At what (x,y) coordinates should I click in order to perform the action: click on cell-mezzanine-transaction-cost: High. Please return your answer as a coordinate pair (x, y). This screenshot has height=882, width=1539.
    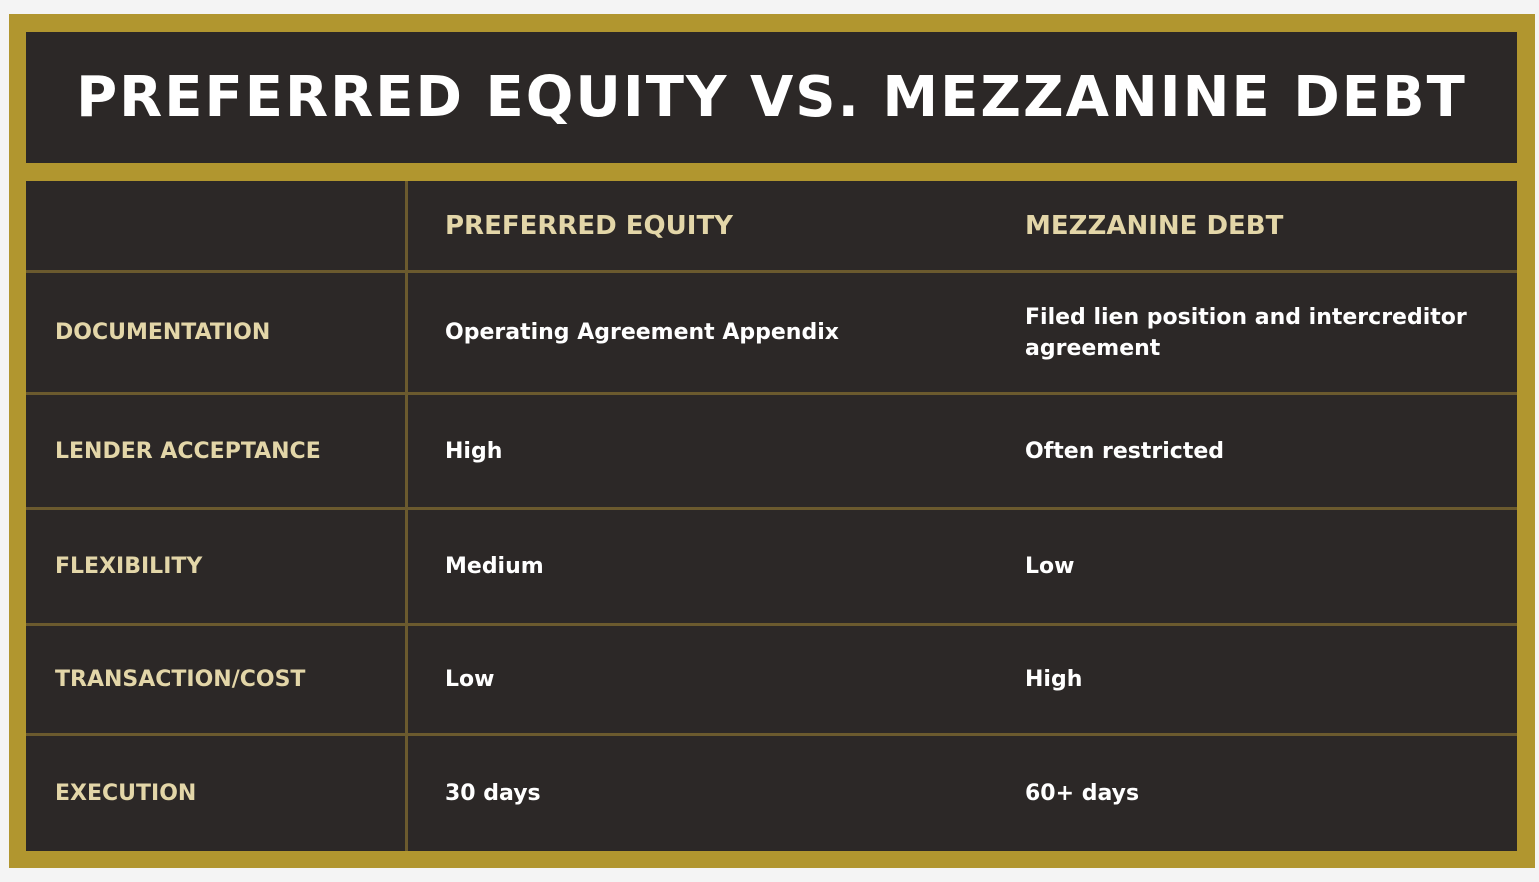
    Looking at the image, I should click on (1054, 679).